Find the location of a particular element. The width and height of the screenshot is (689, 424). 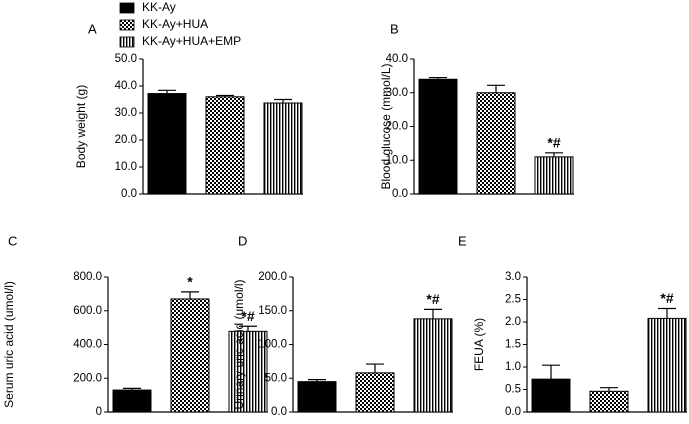

chart-panel: A Body weight (g) 0.0 10.0 20.0 30.0 40.0 50.0 is located at coordinates (188, 110).